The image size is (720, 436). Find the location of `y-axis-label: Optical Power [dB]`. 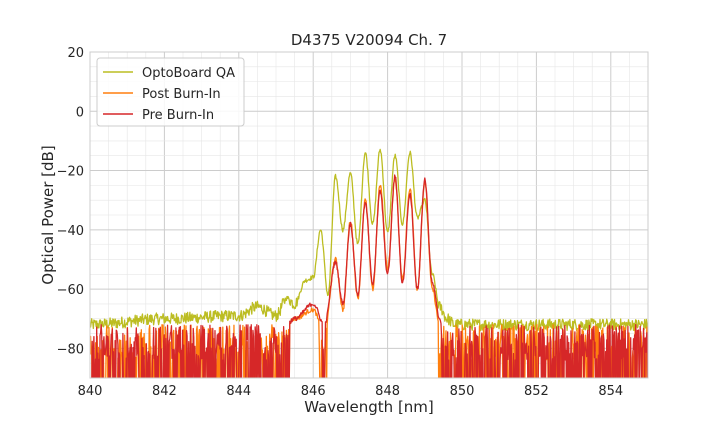

y-axis-label: Optical Power [dB] is located at coordinates (48, 214).